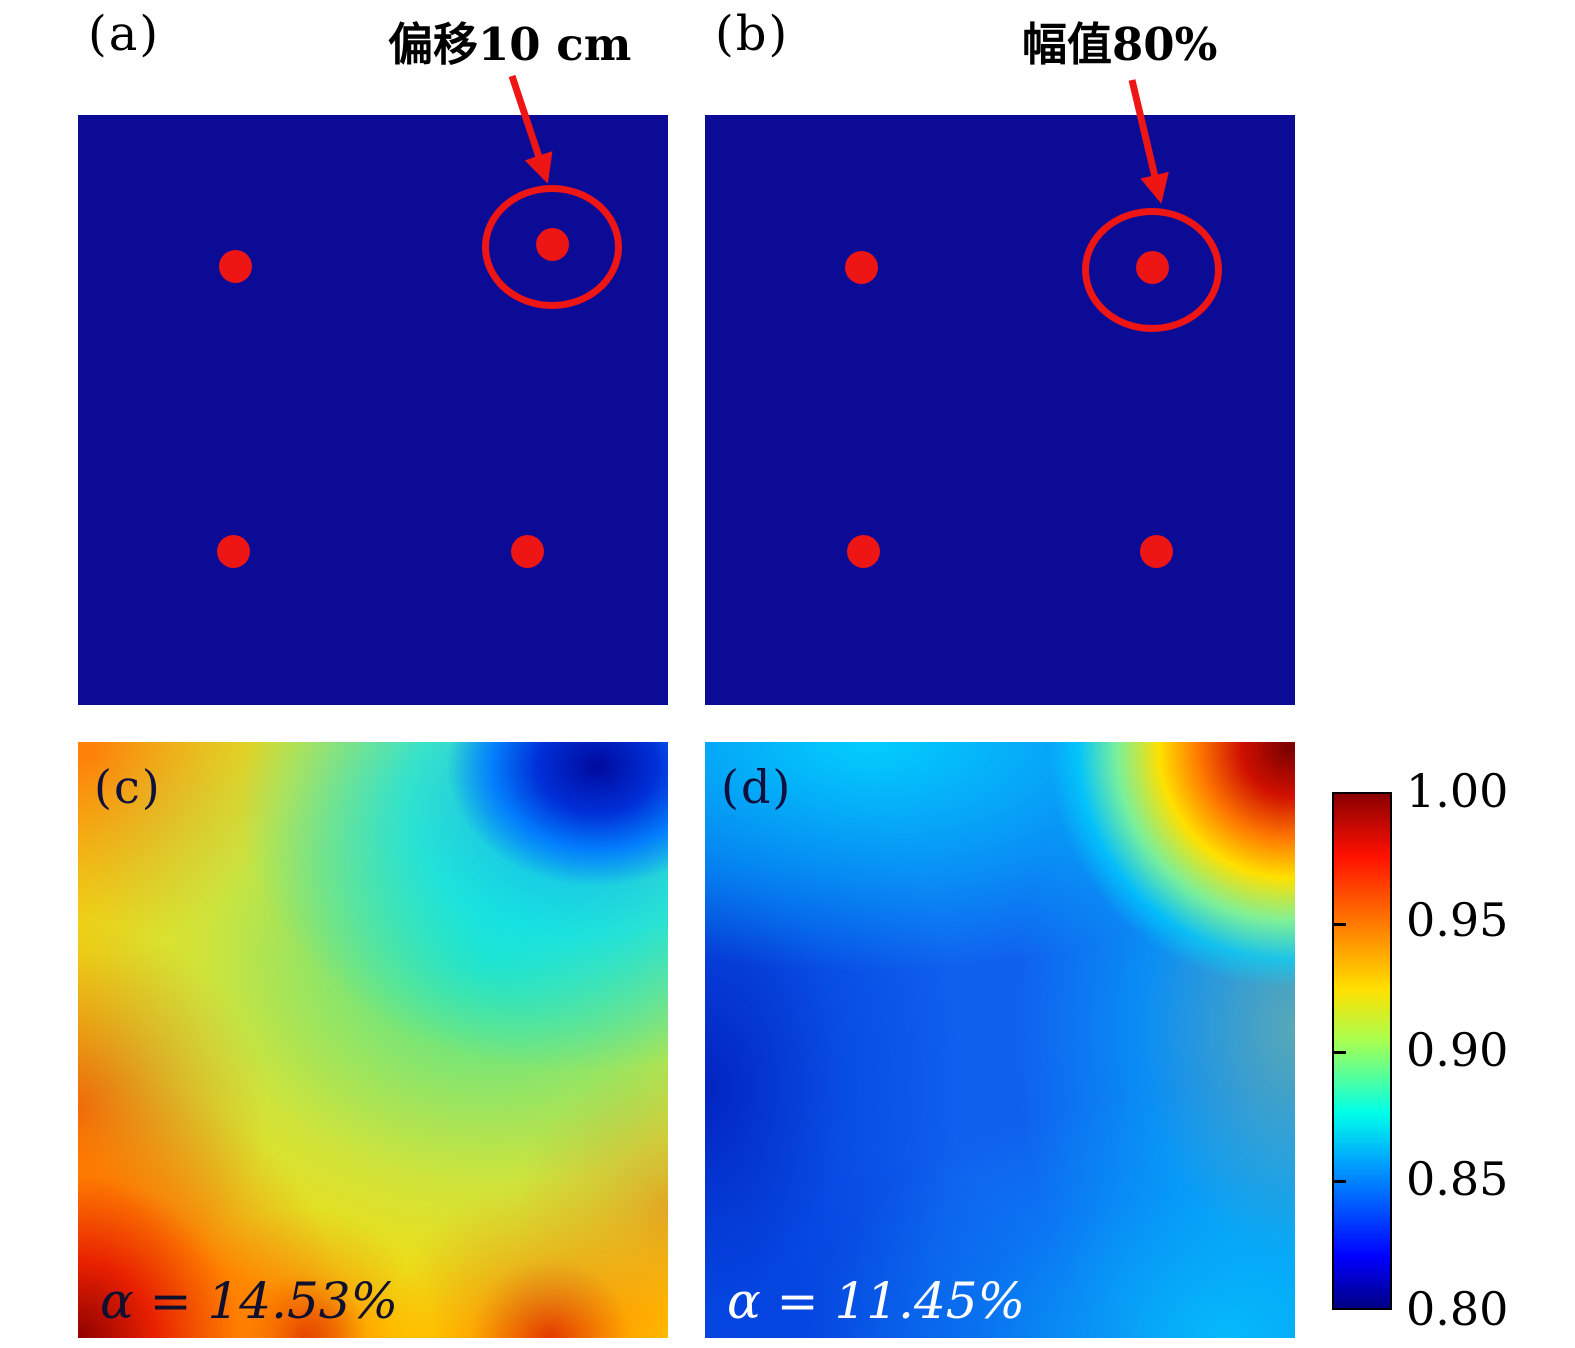 The image size is (1575, 1348). What do you see at coordinates (752, 34) in the screenshot?
I see `panel-b-label: (b)` at bounding box center [752, 34].